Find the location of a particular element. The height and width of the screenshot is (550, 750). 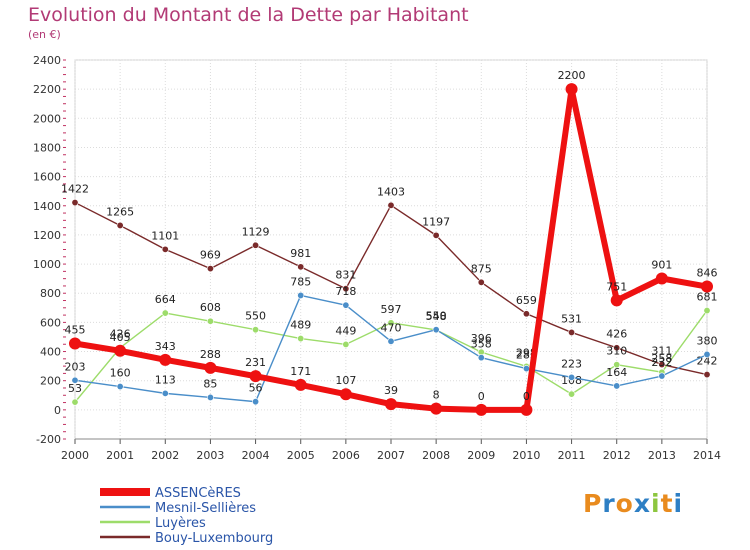

y-tick-label: 400 is located at coordinates (50, 352).